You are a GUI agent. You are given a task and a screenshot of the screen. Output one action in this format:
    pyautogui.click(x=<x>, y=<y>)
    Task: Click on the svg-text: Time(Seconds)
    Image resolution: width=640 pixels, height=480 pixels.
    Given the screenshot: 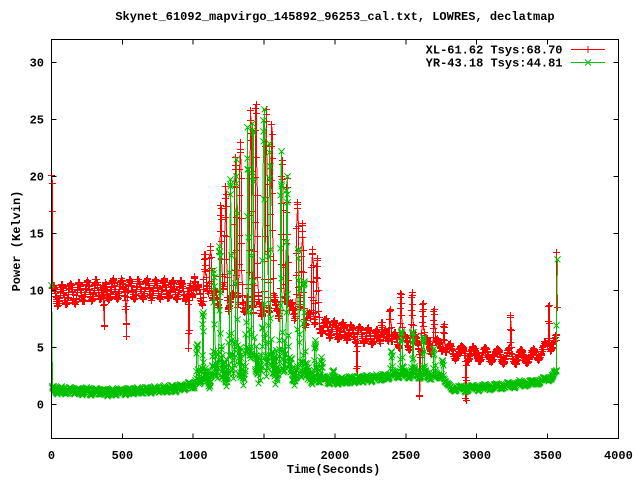 What is the action you would take?
    pyautogui.click(x=334, y=470)
    